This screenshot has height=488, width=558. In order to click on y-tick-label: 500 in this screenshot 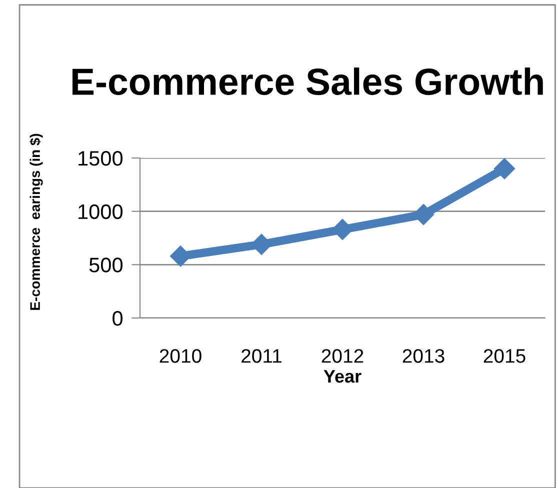, I will do `click(106, 265)`.